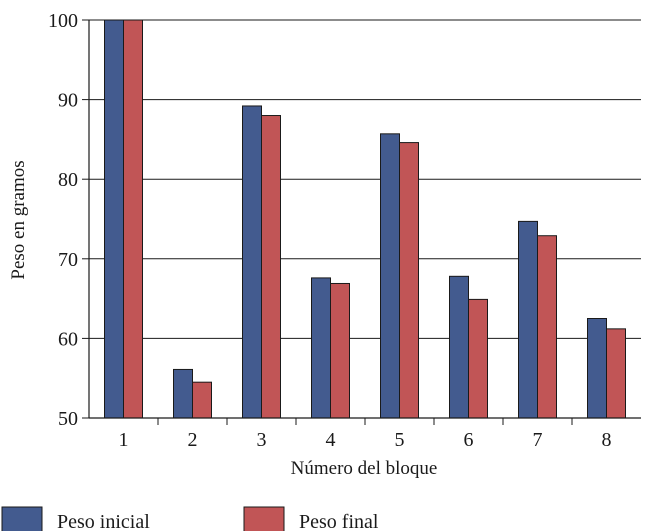 This screenshot has height=531, width=647. Describe the element at coordinates (364, 468) in the screenshot. I see `x-axis-label: Número del bloque` at that location.